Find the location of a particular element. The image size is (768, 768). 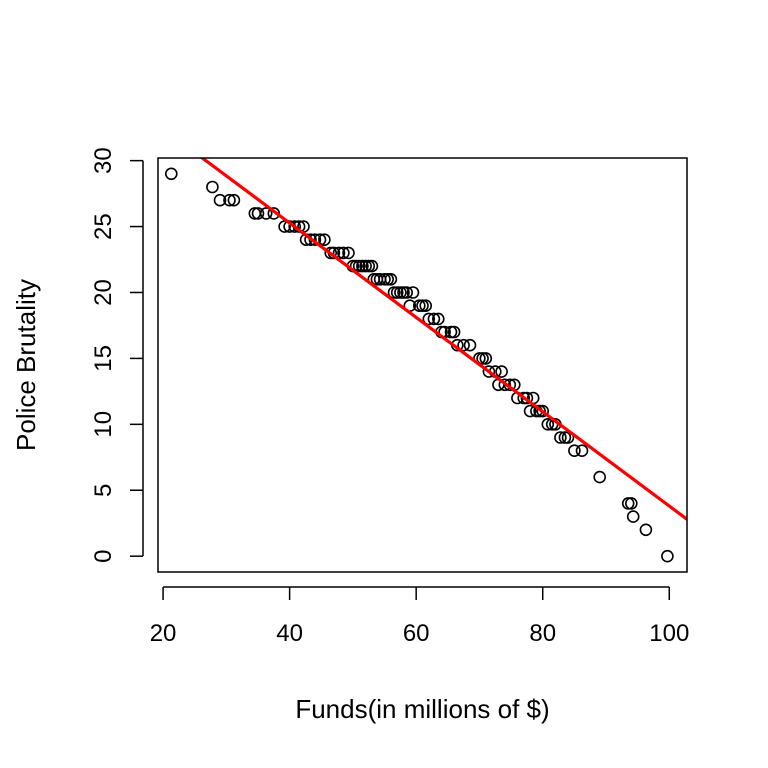

y-tick-label: 30 is located at coordinates (103, 160).